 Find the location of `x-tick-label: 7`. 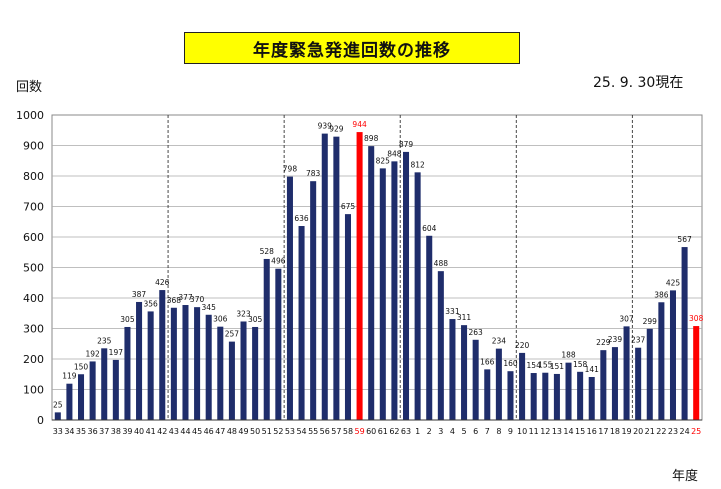

x-tick-label: 7 is located at coordinates (487, 431).